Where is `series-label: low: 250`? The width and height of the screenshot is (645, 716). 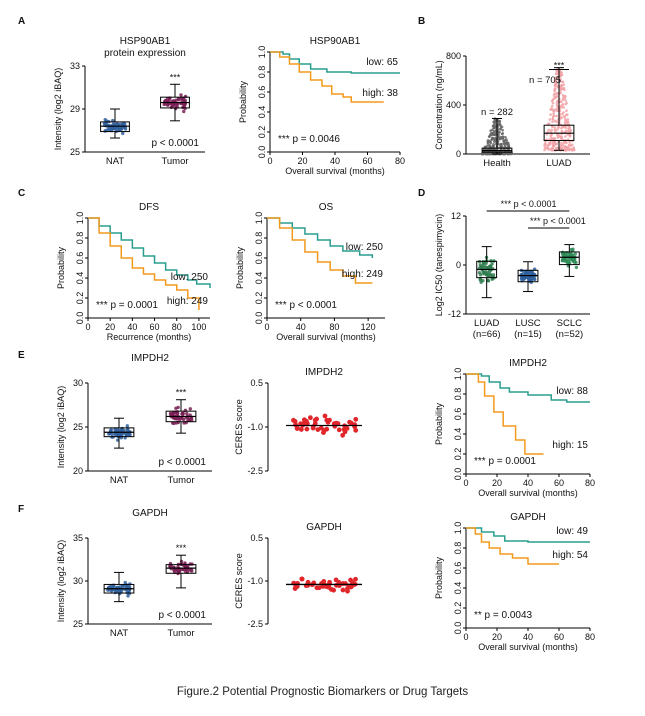 series-label: low: 250 is located at coordinates (365, 247).